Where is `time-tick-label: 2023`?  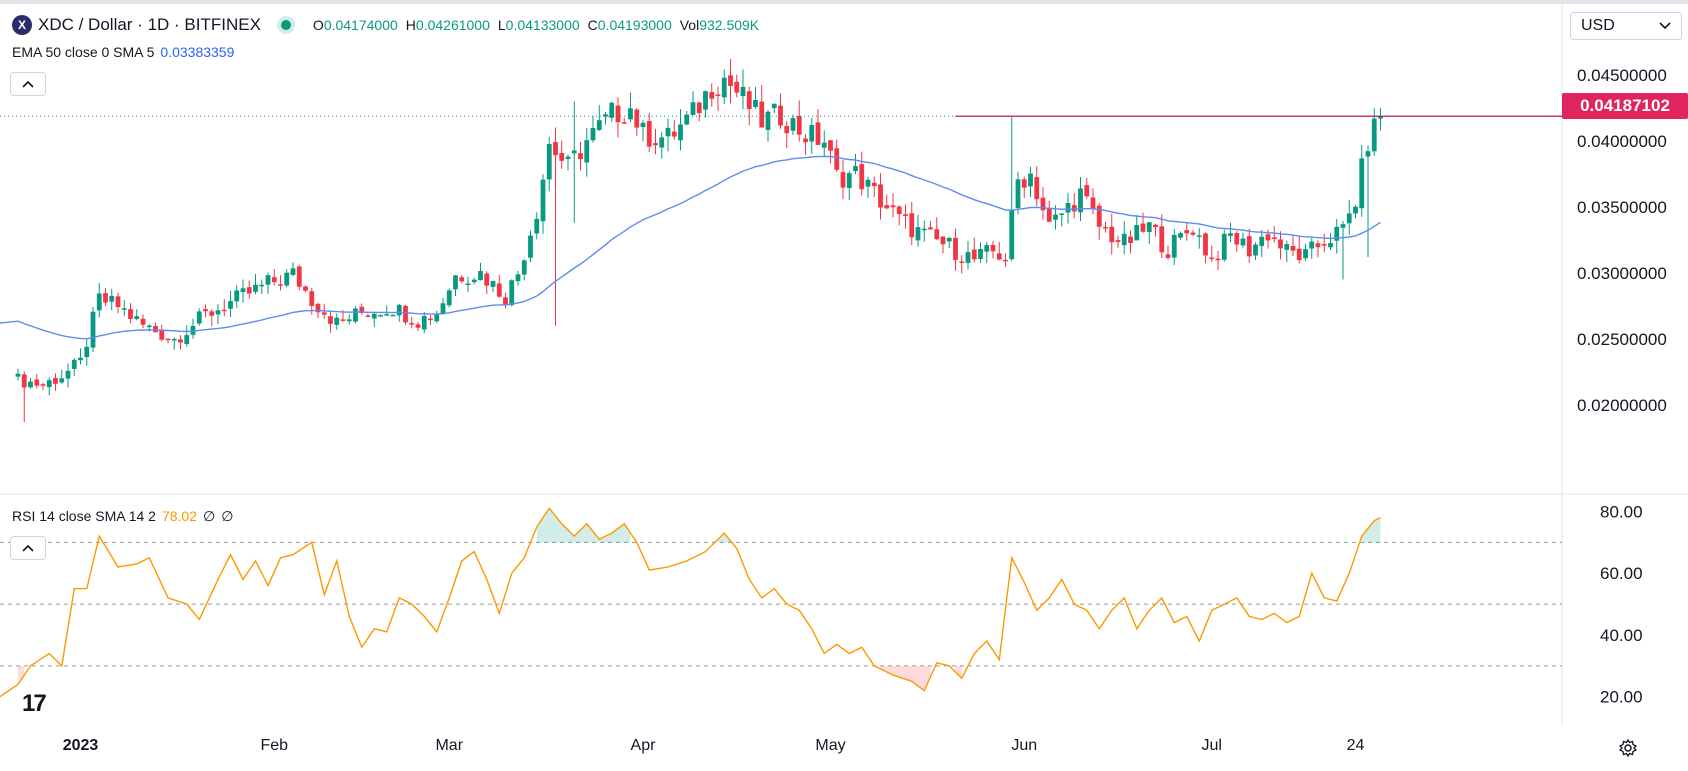 time-tick-label: 2023 is located at coordinates (81, 745).